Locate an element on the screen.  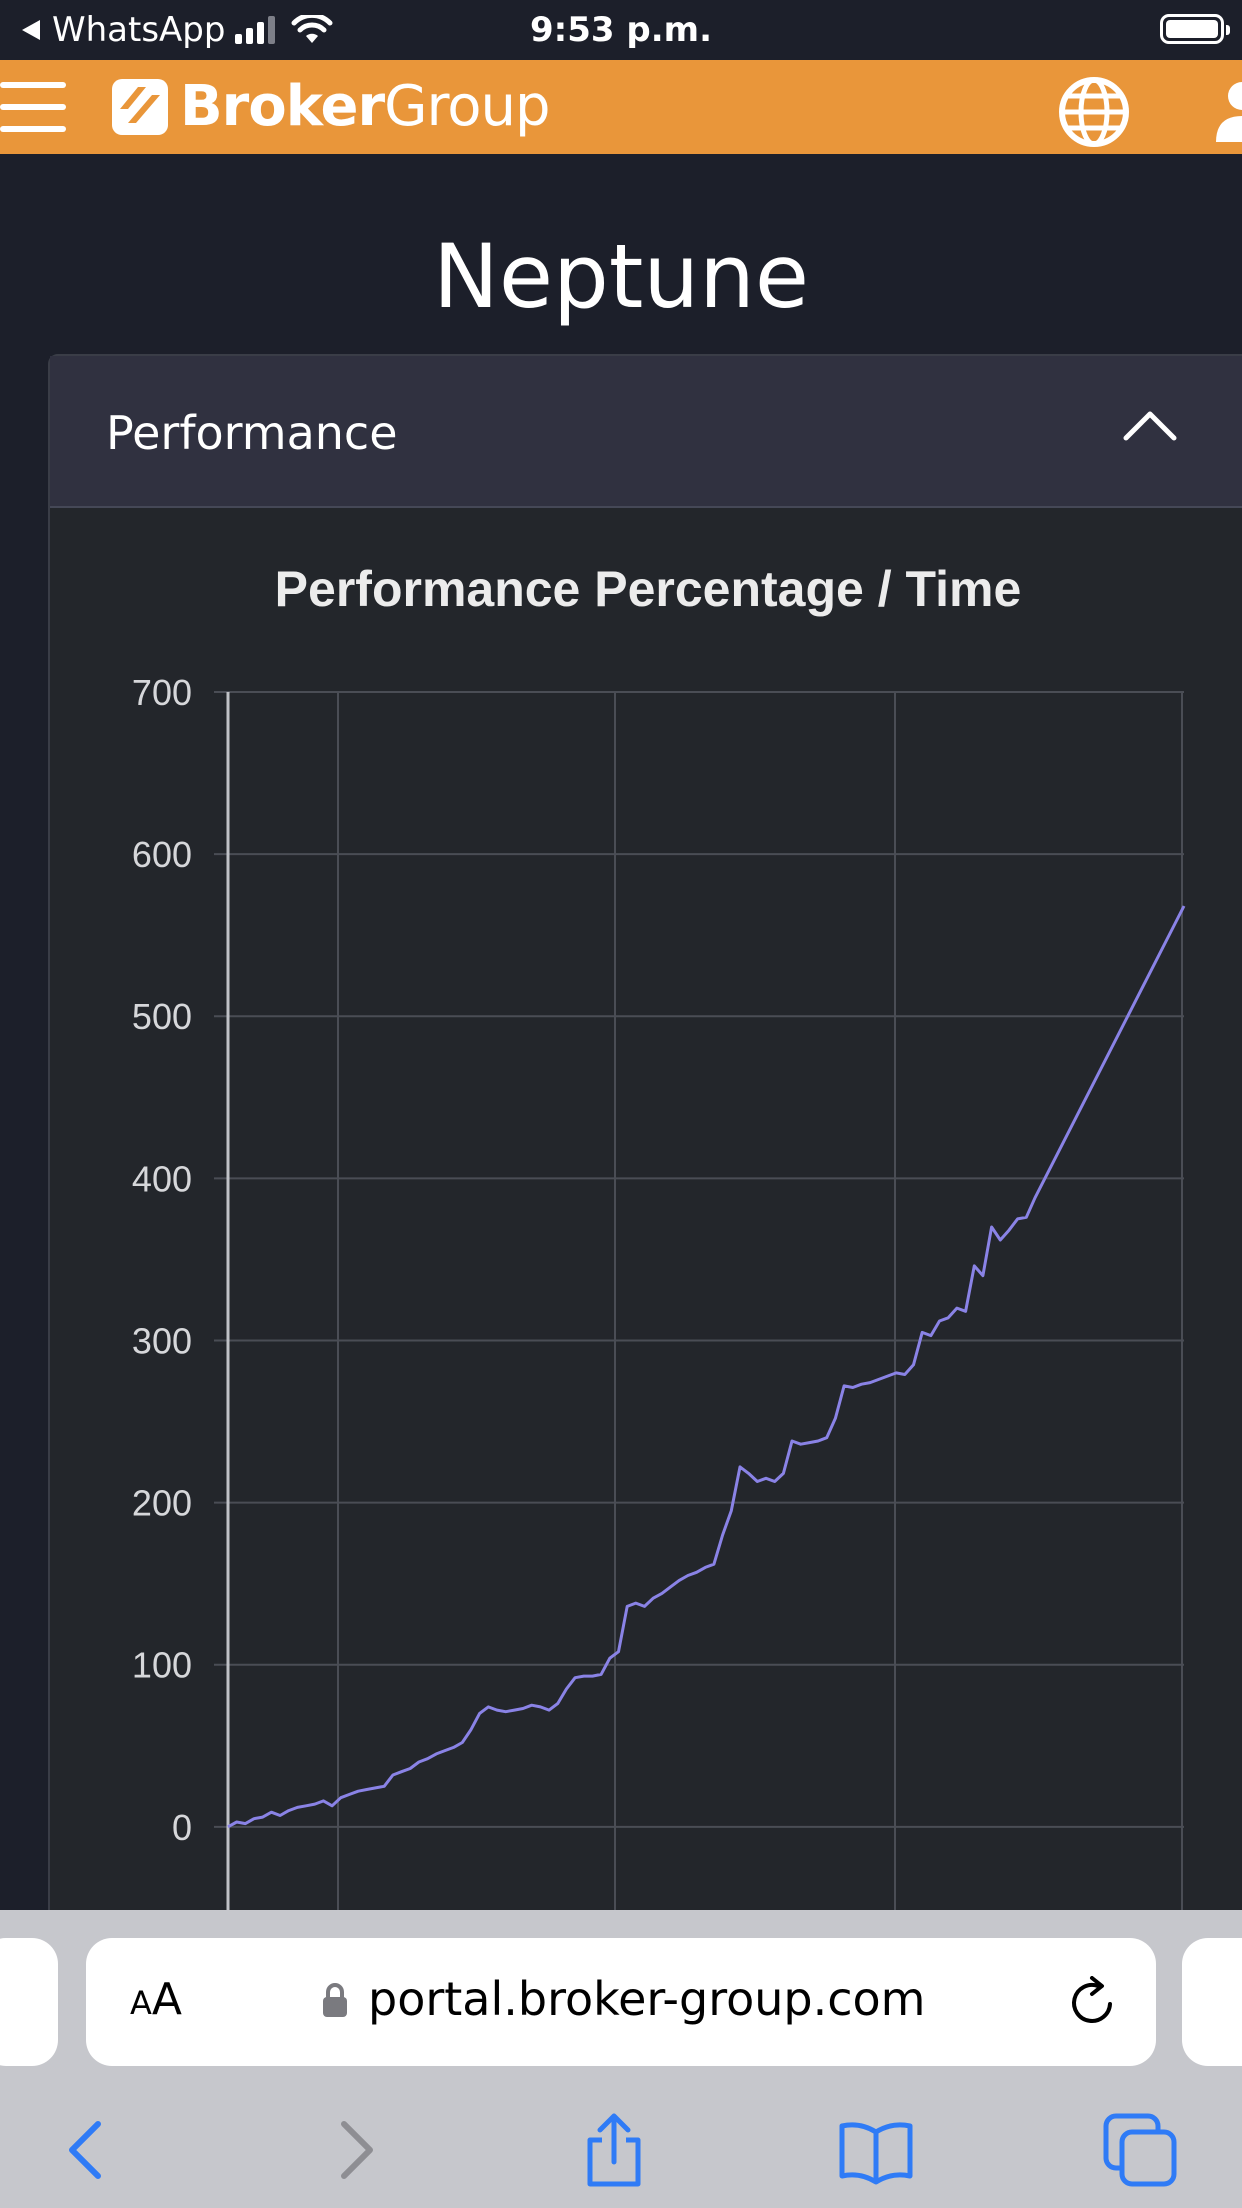
y-tick-label: 300 is located at coordinates (162, 1340).